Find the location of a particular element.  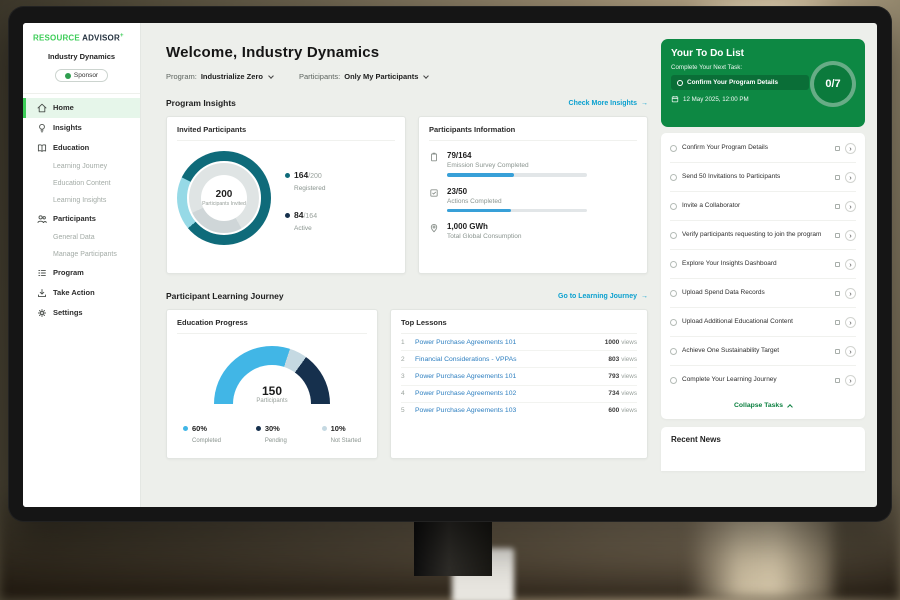

sidebar-item-participants: Participants is located at coordinates (81, 219).